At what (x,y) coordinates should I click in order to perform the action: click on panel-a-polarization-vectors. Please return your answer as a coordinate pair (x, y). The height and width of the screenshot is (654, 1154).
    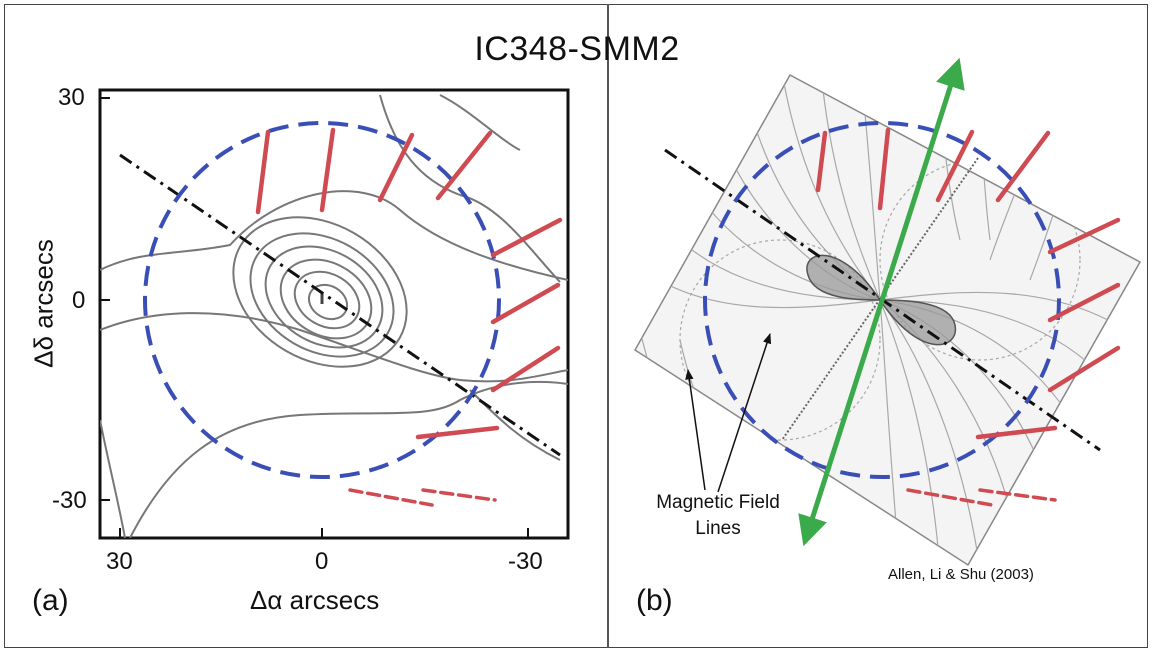
    Looking at the image, I should click on (409, 283).